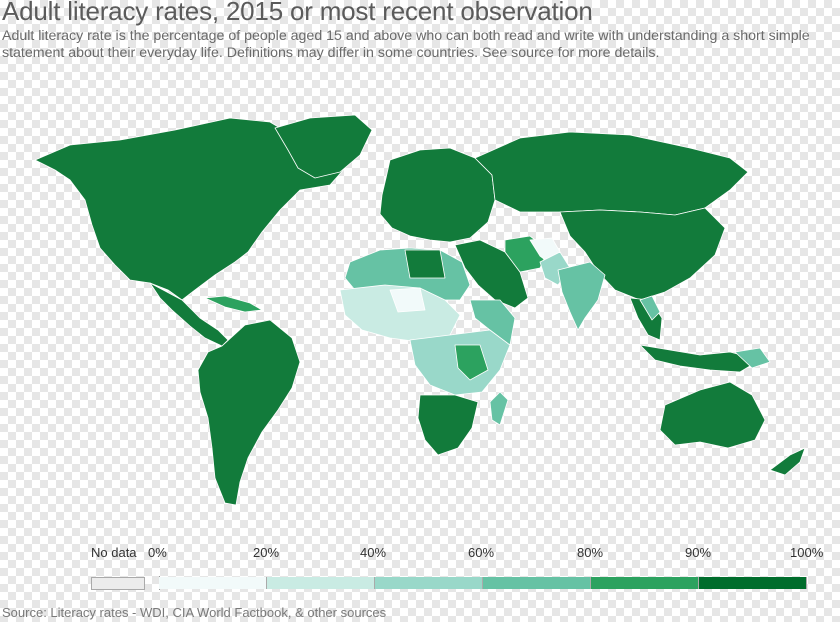 The image size is (840, 622). I want to click on legend-tick-20: 20%, so click(266, 552).